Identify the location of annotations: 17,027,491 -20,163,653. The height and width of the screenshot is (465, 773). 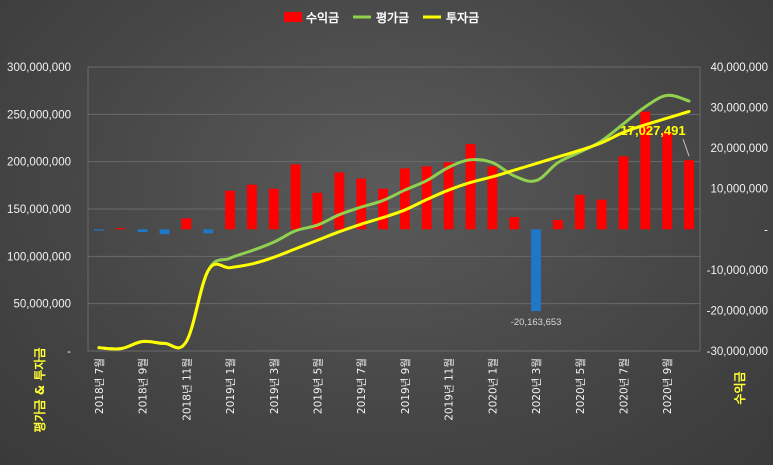
(600, 225).